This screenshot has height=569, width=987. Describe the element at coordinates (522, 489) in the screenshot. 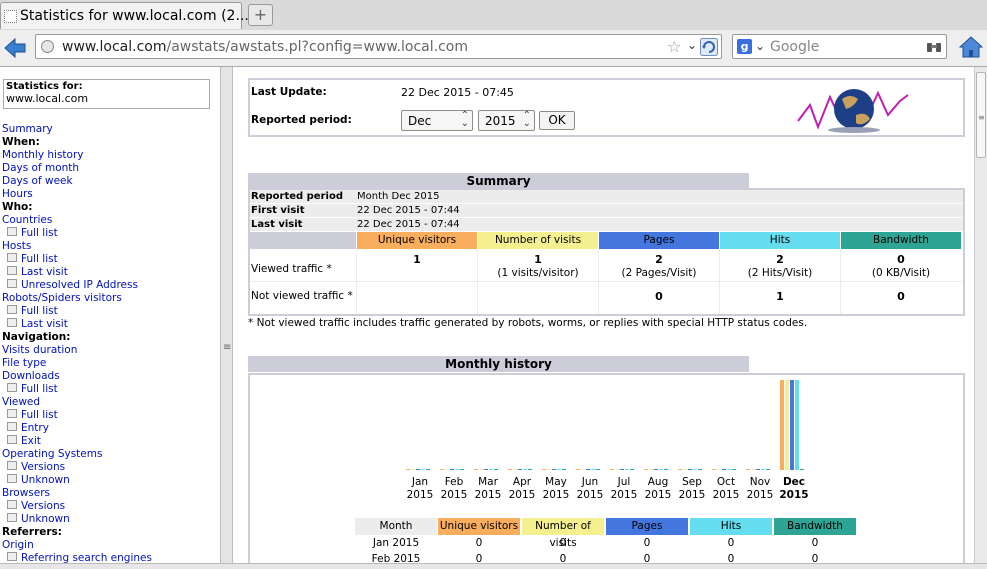

I see `month-tick-label: Apr 2015` at that location.